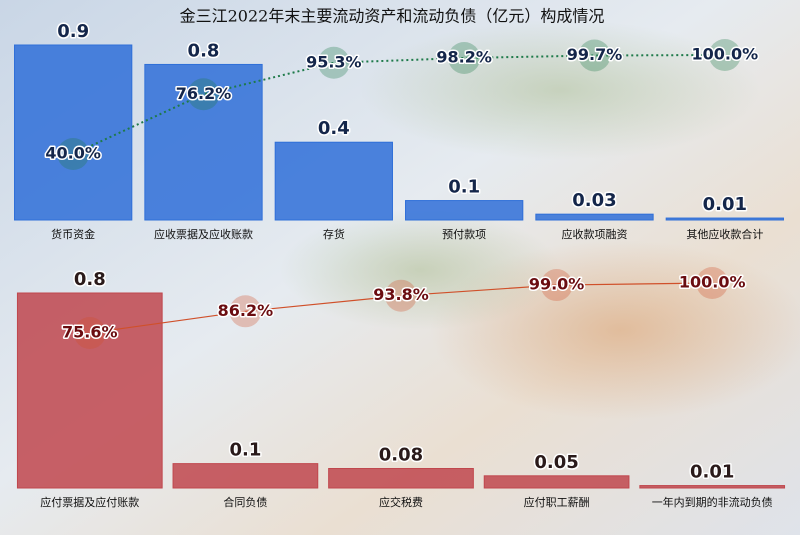  I want to click on x-tick-label: 预付款项, so click(464, 234).